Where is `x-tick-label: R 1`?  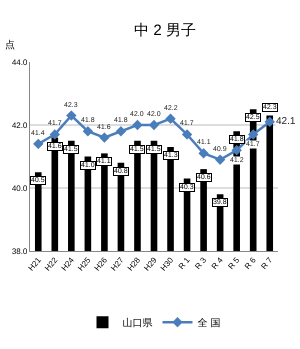
x-tick-label: R 1 is located at coordinates (184, 263).